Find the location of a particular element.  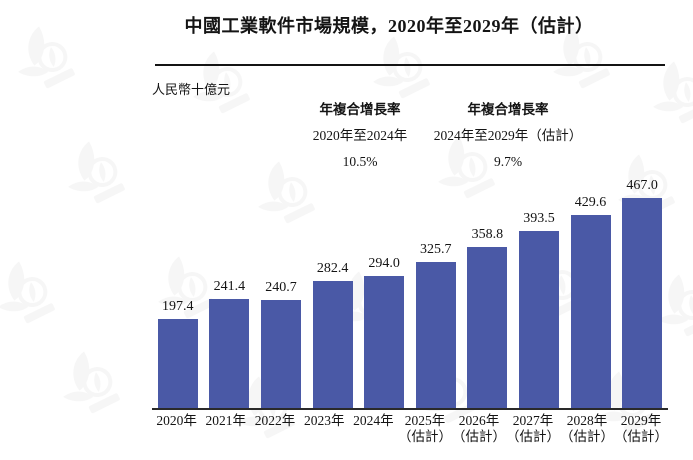

bar-value-label: 429.6 is located at coordinates (590, 202).